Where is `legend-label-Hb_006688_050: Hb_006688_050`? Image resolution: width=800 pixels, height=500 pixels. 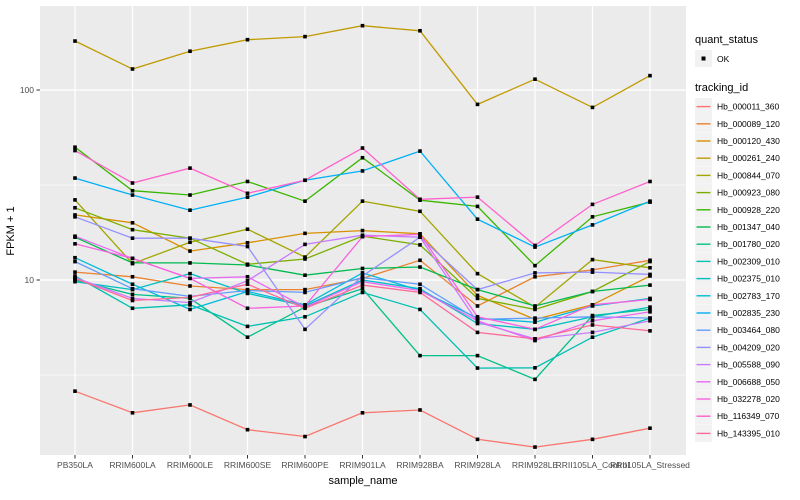 legend-label-Hb_006688_050: Hb_006688_050 is located at coordinates (748, 382).